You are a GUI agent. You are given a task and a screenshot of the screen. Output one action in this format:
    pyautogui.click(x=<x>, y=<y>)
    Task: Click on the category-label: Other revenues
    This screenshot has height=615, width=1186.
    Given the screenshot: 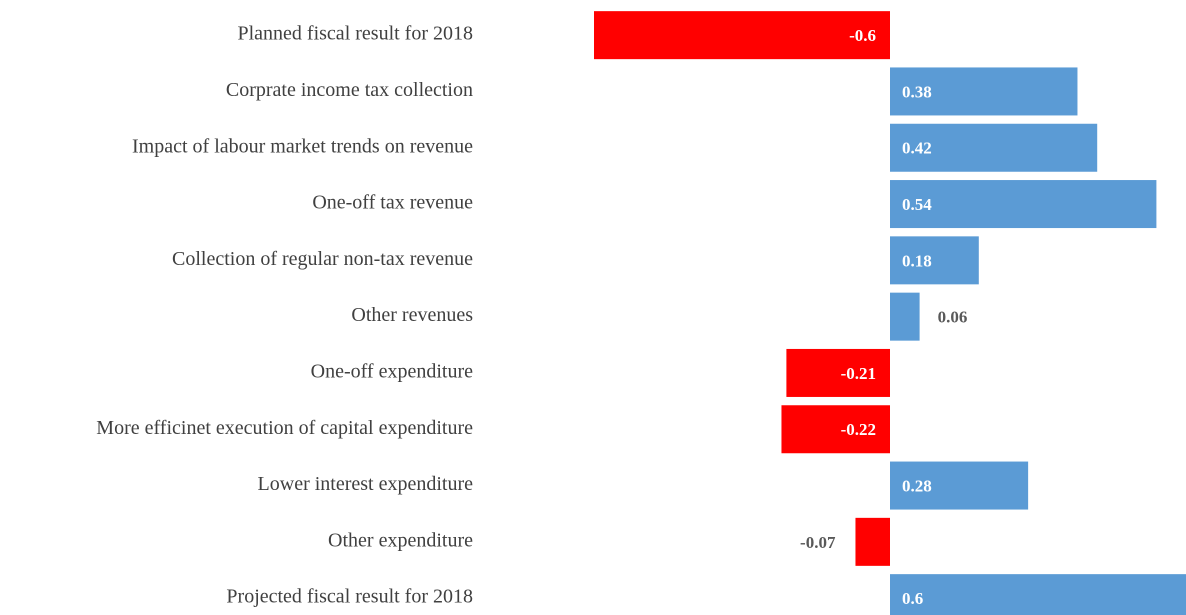 What is the action you would take?
    pyautogui.click(x=412, y=315)
    